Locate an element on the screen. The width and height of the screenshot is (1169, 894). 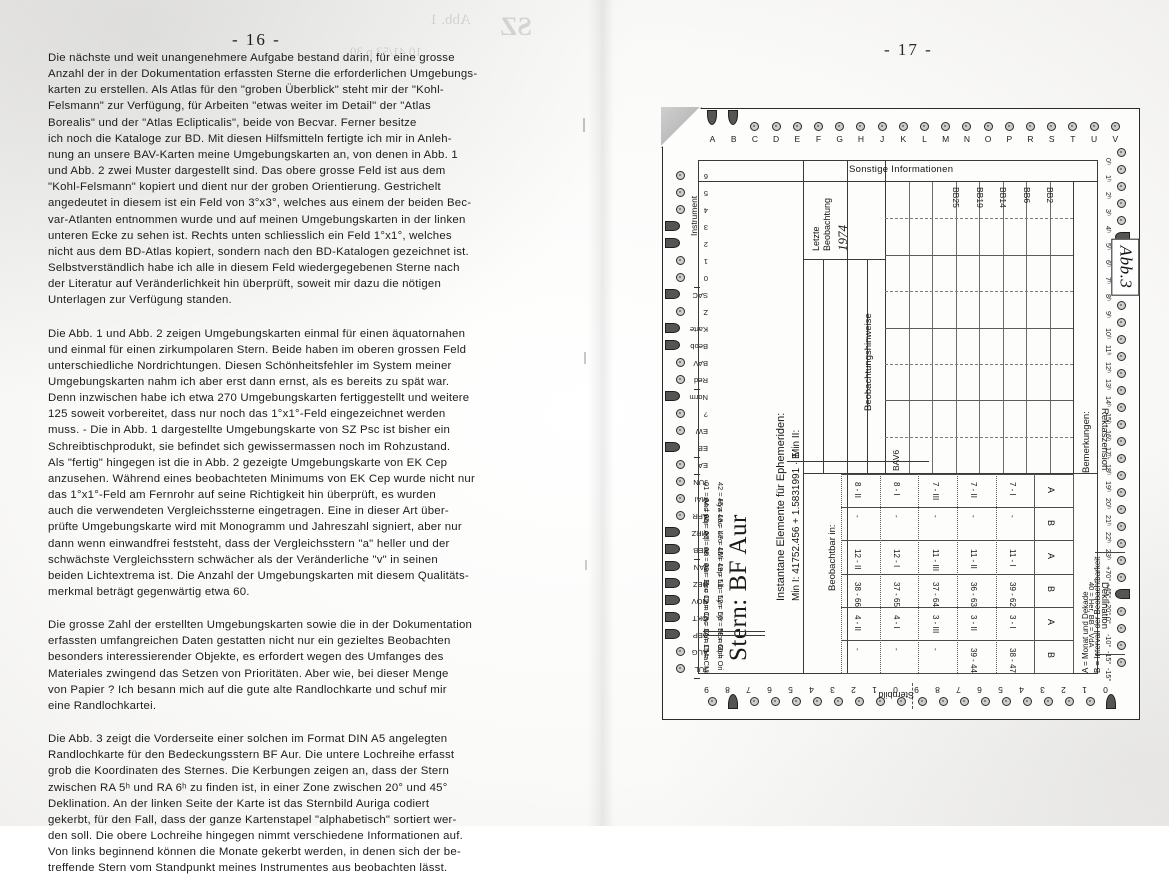
hole-right-0_ is located at coordinates (1121, 152).